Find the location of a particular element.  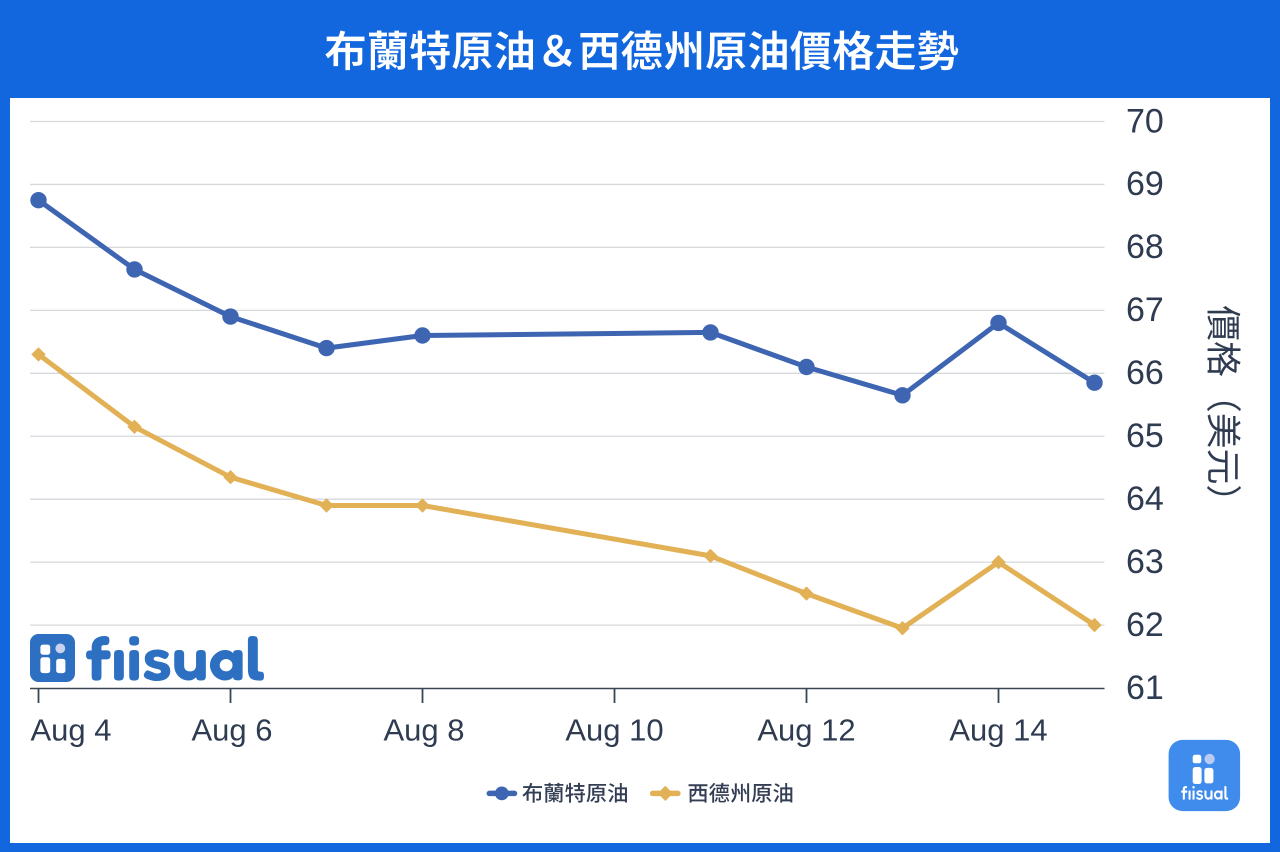

svg-text: 70 is located at coordinates (1145, 121).